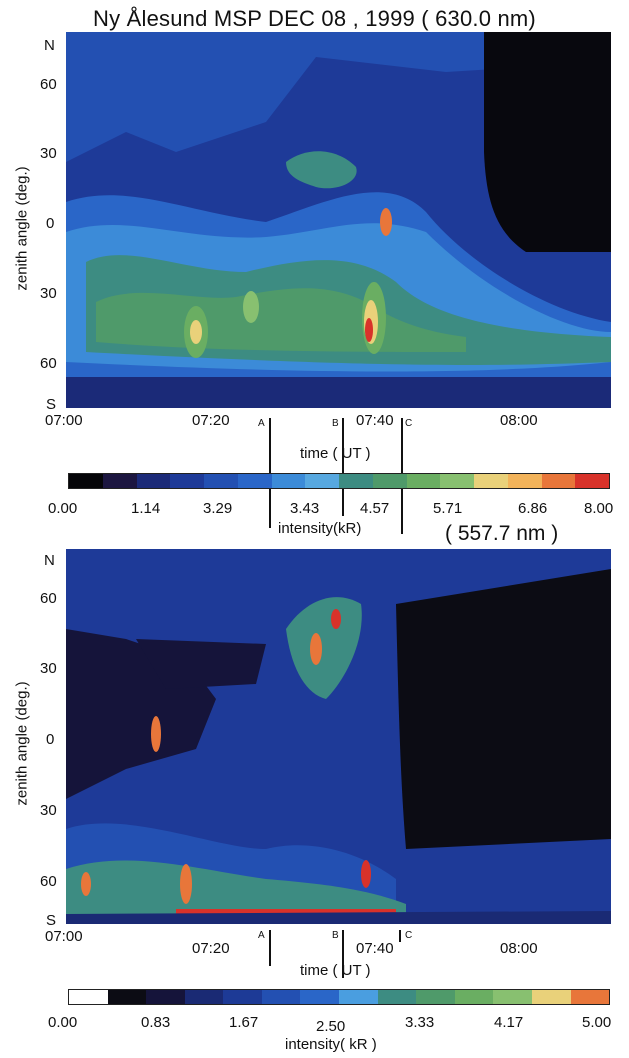 Image resolution: width=629 pixels, height=1058 pixels. Describe the element at coordinates (375, 948) in the screenshot. I see `x-tick-bottom-0740: 07:40` at that location.